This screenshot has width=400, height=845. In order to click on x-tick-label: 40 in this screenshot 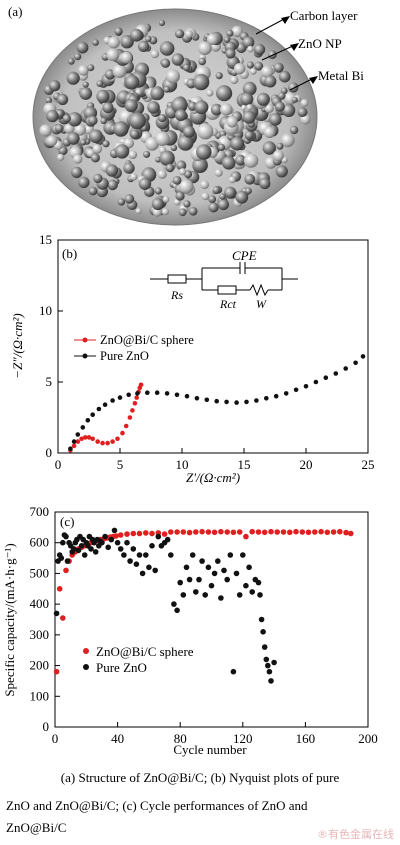, I will do `click(117, 738)`.